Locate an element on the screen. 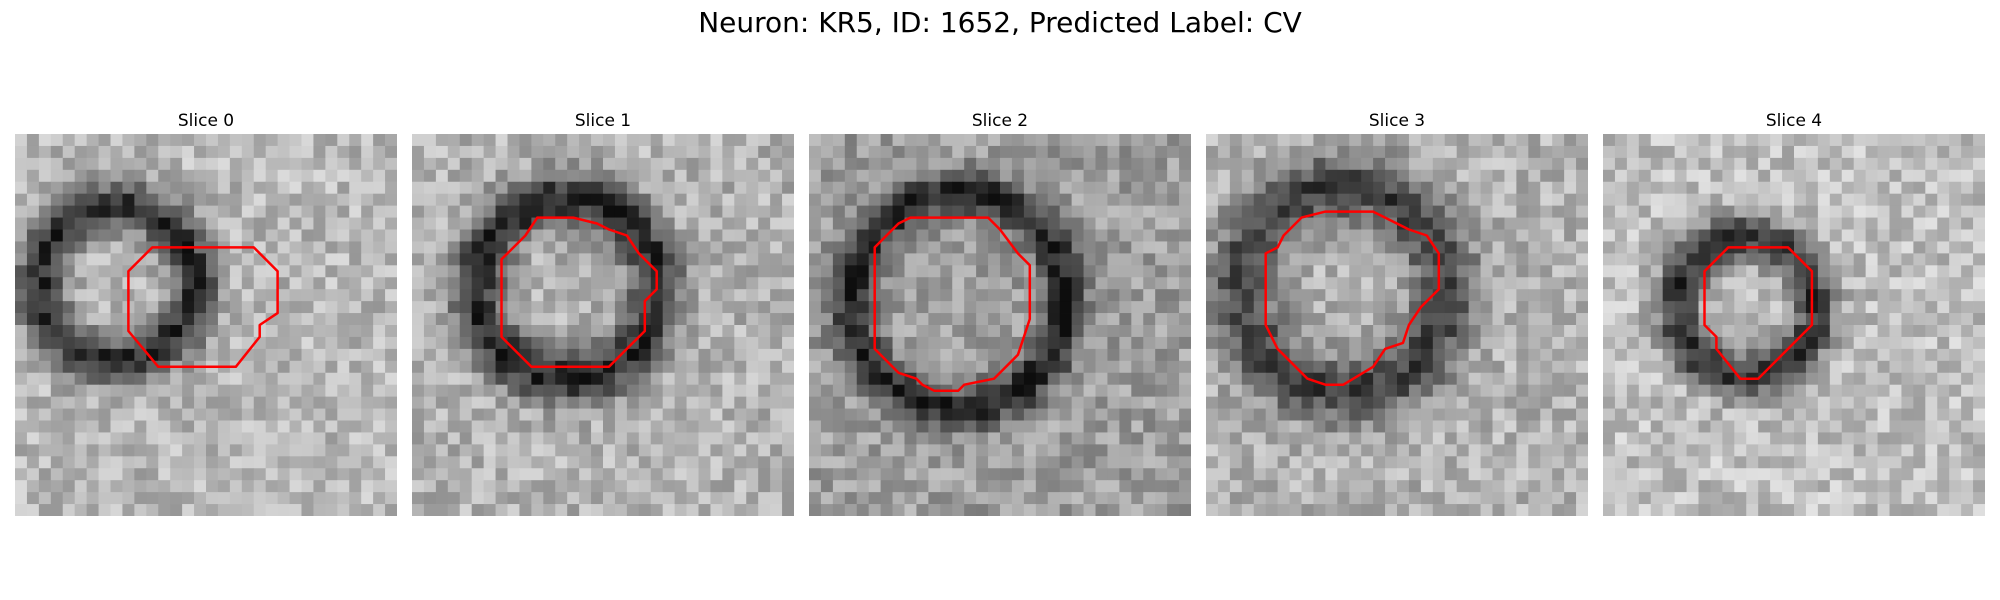 The image size is (2000, 600). slice-panel-3: Slice 3 is located at coordinates (1397, 312).